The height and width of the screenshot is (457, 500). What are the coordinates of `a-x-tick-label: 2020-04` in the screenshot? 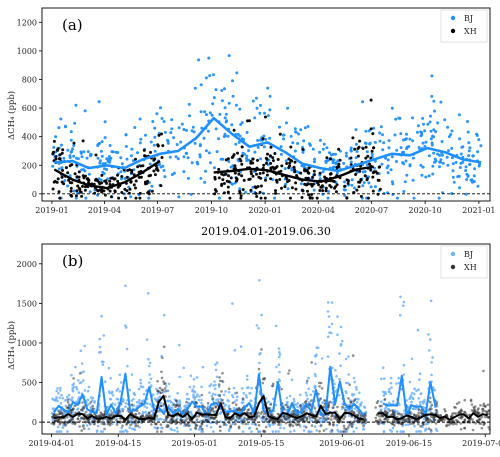 It's located at (318, 210).